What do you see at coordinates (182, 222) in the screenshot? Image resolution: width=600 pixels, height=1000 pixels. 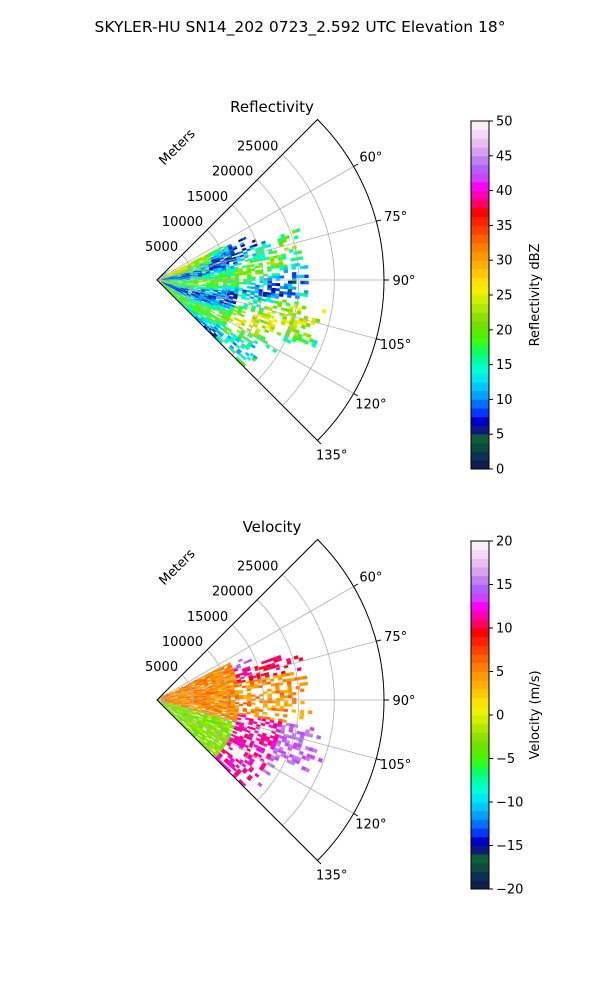 I see `radial-tick-label: 10000` at bounding box center [182, 222].